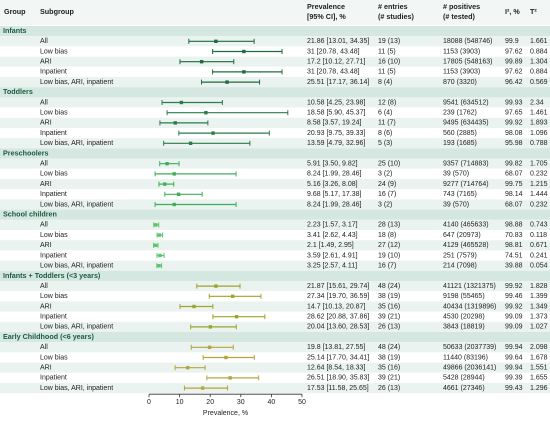  I want to click on prevalence-cell: 14.7 [10.13, 20.87], so click(336, 306).